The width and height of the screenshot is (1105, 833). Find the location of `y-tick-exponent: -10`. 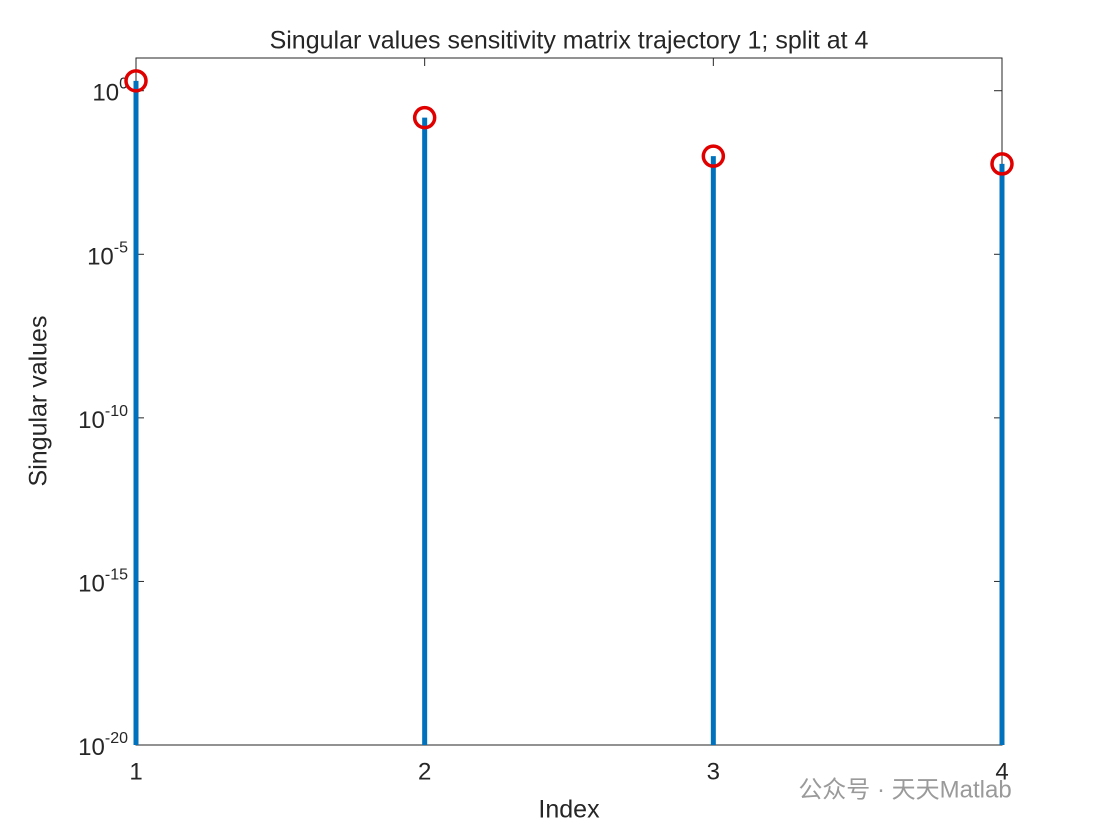

y-tick-exponent: -10 is located at coordinates (116, 411).